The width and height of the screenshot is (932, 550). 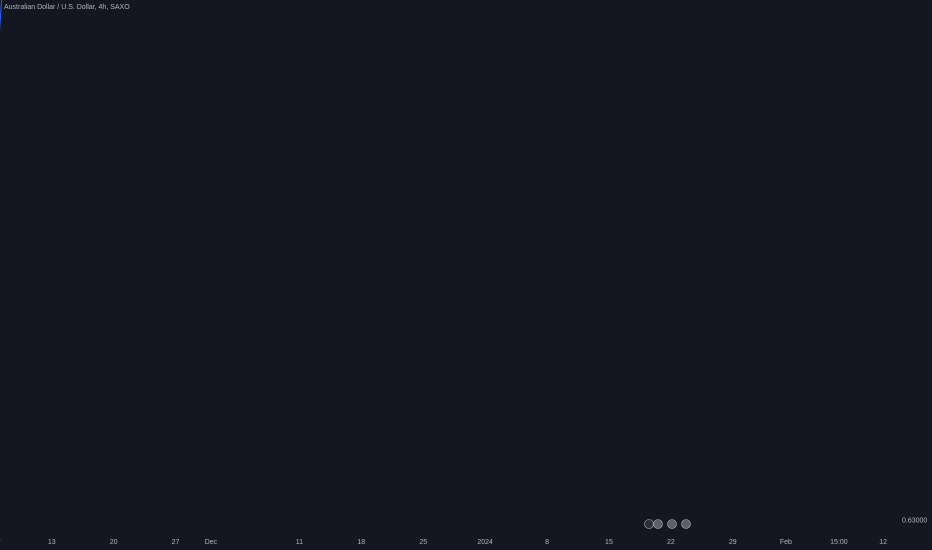 What do you see at coordinates (466, 541) in the screenshot?
I see `time-axis-bg` at bounding box center [466, 541].